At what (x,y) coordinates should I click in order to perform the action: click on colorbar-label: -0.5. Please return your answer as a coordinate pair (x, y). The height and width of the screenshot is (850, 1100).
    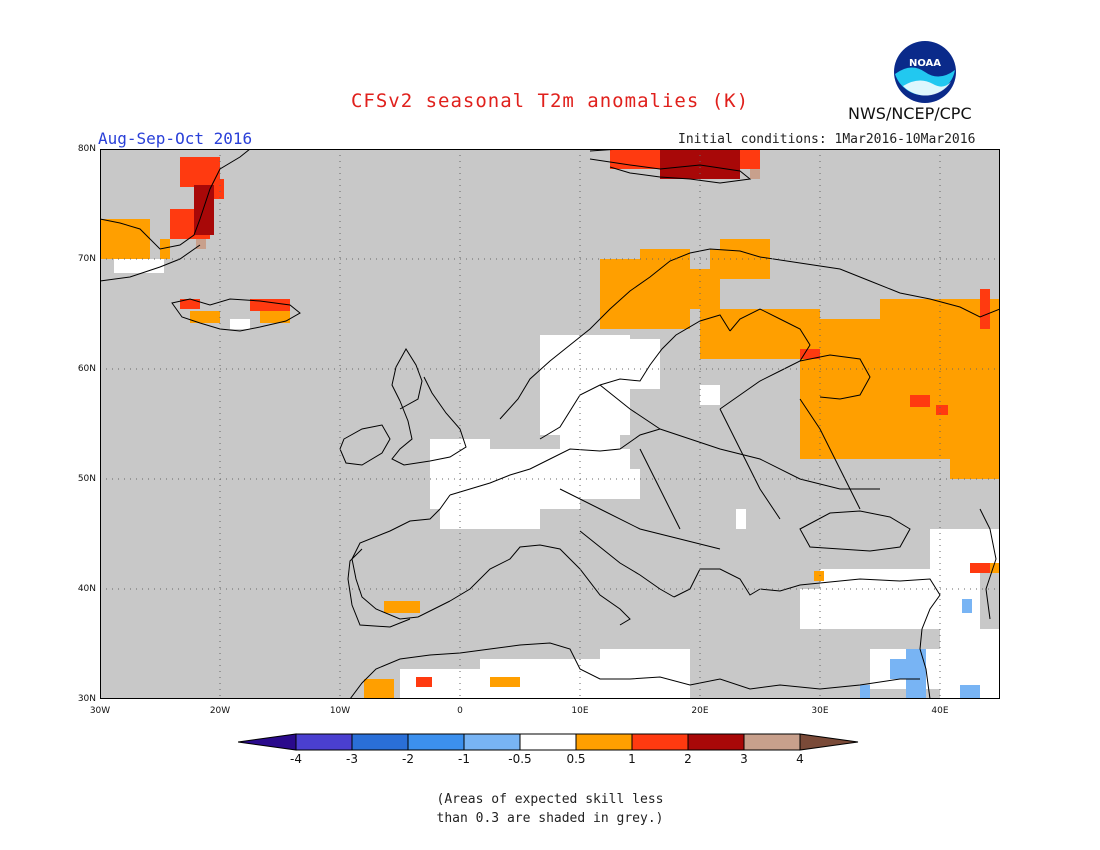
    Looking at the image, I should click on (520, 759).